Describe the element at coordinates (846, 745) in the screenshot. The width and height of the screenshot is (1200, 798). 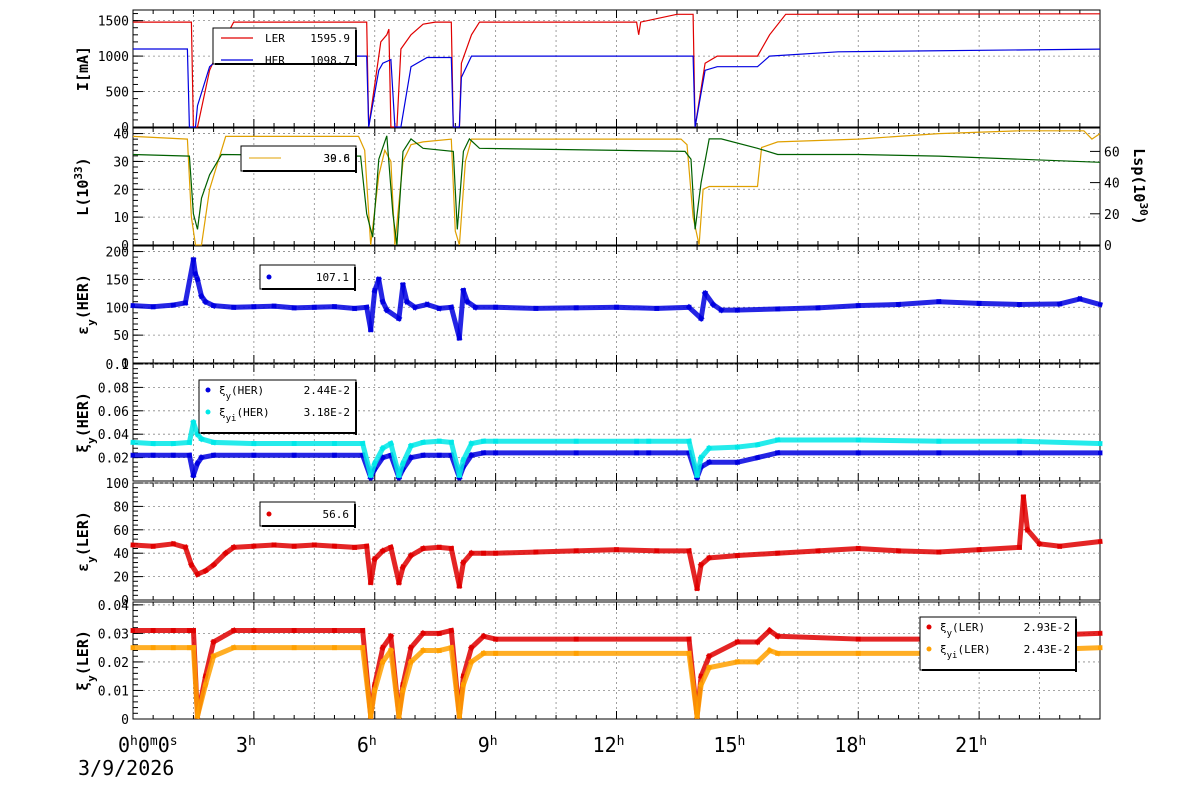
I see `time-tick-hour: 18` at that location.